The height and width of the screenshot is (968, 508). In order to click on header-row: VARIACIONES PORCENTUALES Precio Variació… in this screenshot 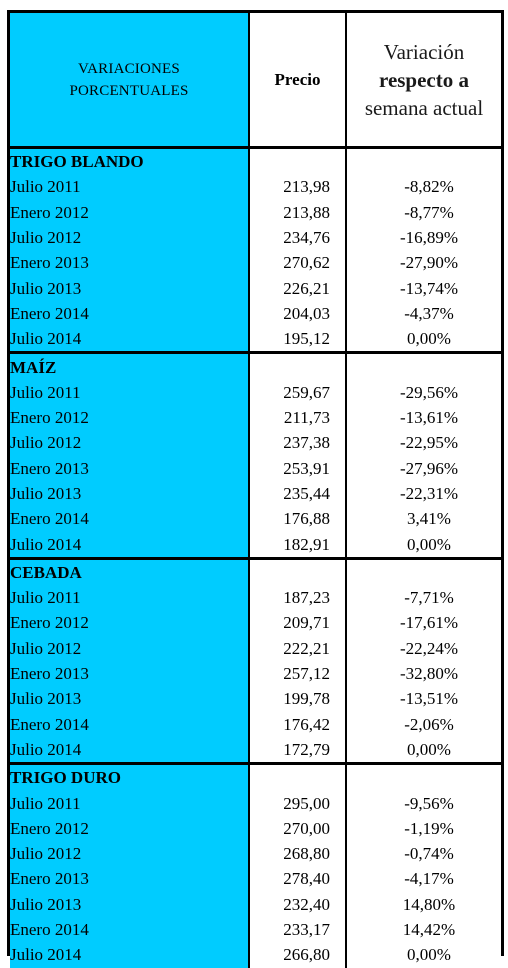, I will do `click(255, 81)`.